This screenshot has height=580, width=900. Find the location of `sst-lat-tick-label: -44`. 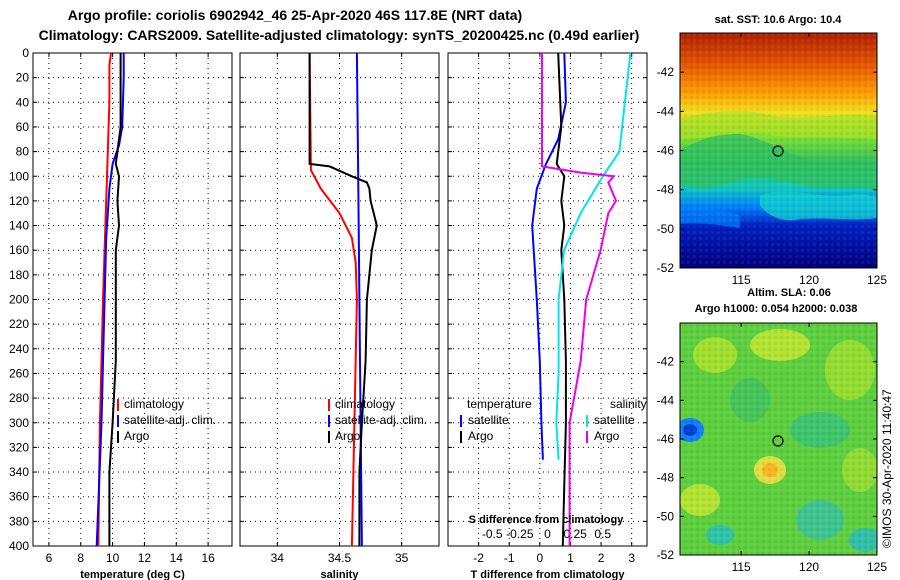

sst-lat-tick-label: -44 is located at coordinates (666, 111).